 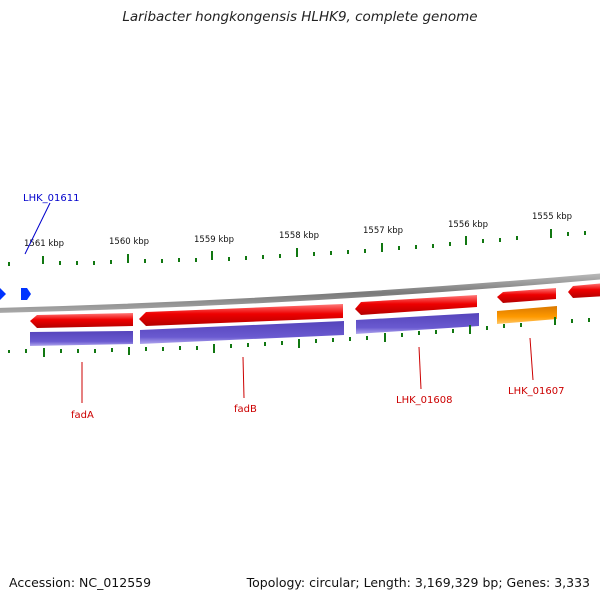 What do you see at coordinates (468, 225) in the screenshot?
I see `scale-label: 1556 kbp` at bounding box center [468, 225].